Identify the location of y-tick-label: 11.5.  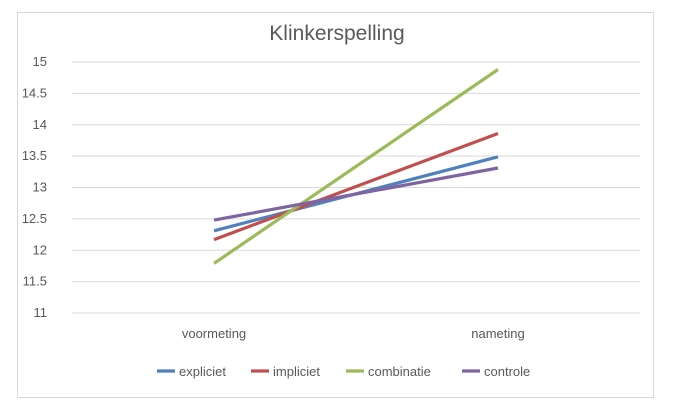
(35, 281).